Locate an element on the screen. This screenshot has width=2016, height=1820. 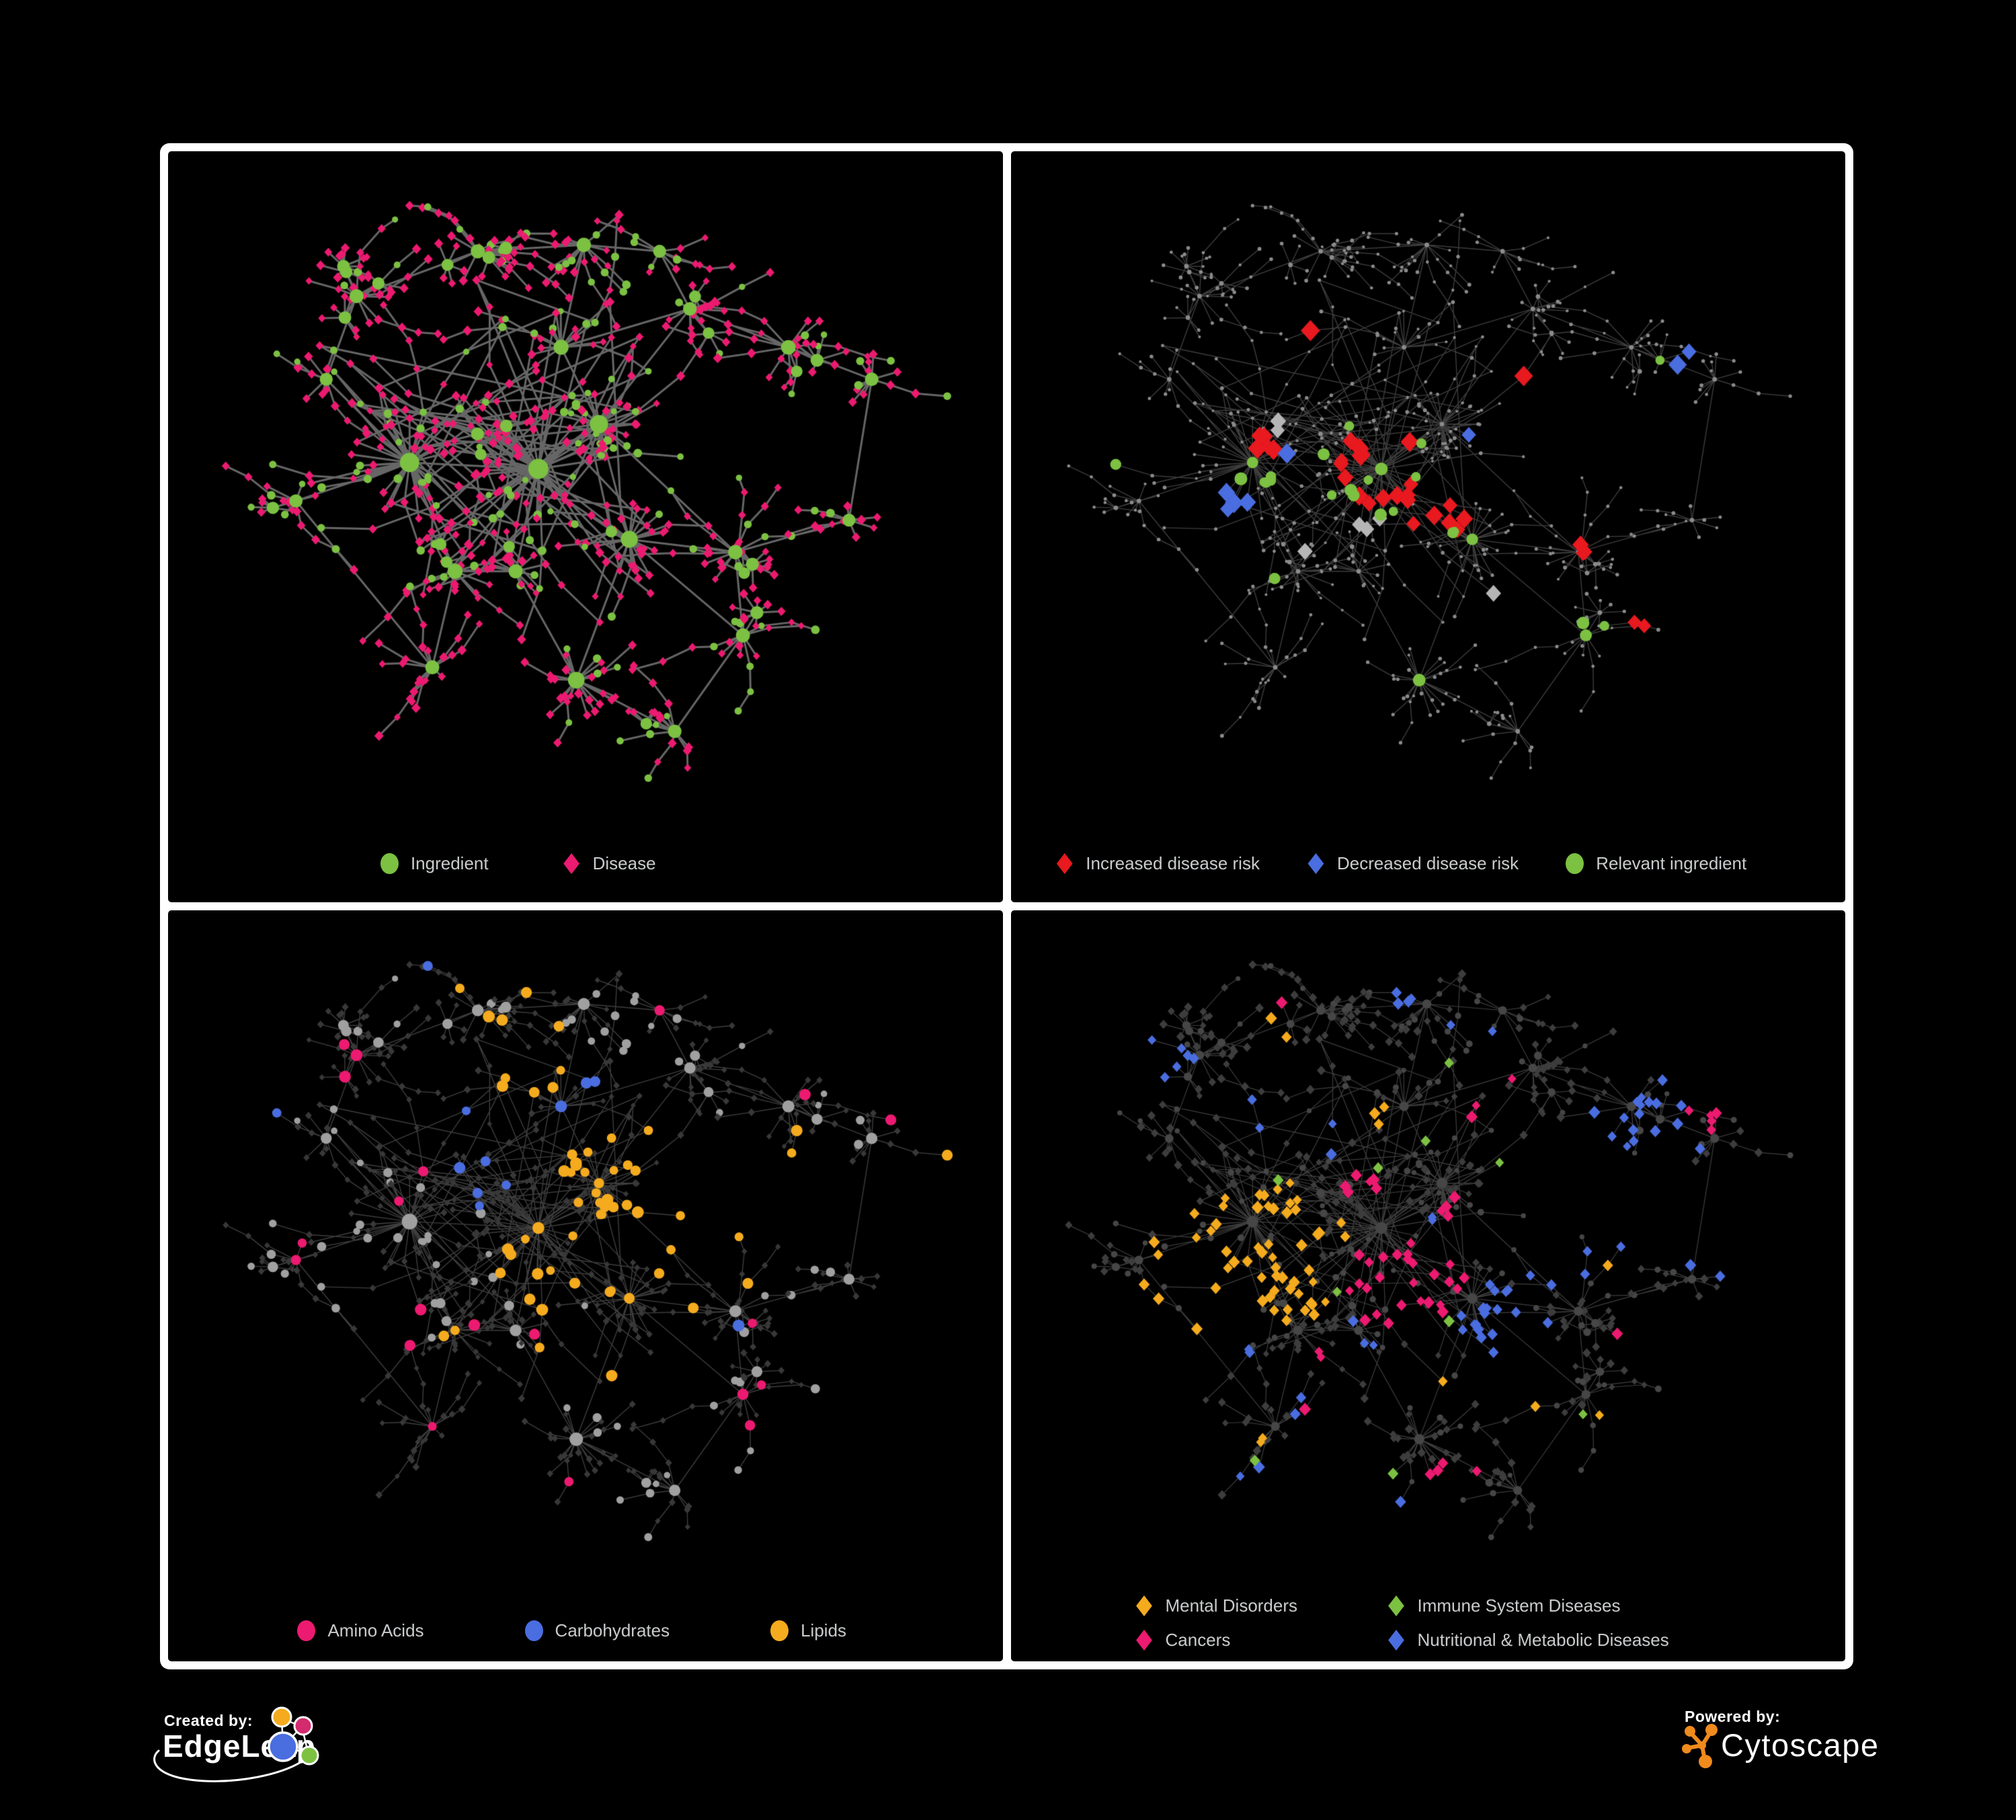
legend-item: Immune System Diseases is located at coordinates (1528, 1605).